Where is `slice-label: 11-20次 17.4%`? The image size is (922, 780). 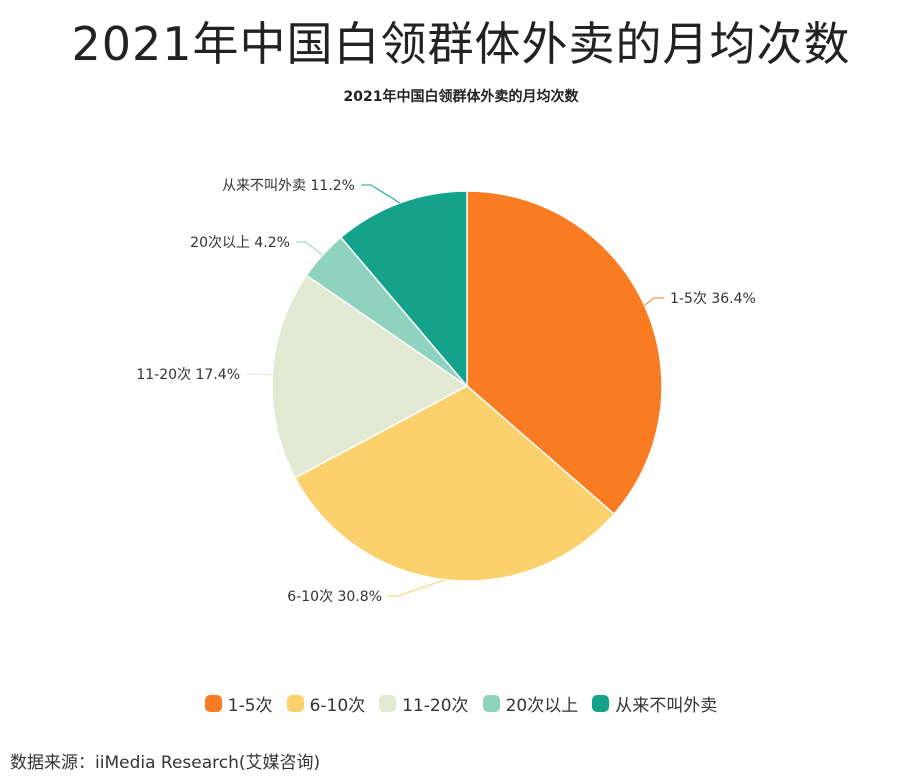 slice-label: 11-20次 17.4% is located at coordinates (188, 375).